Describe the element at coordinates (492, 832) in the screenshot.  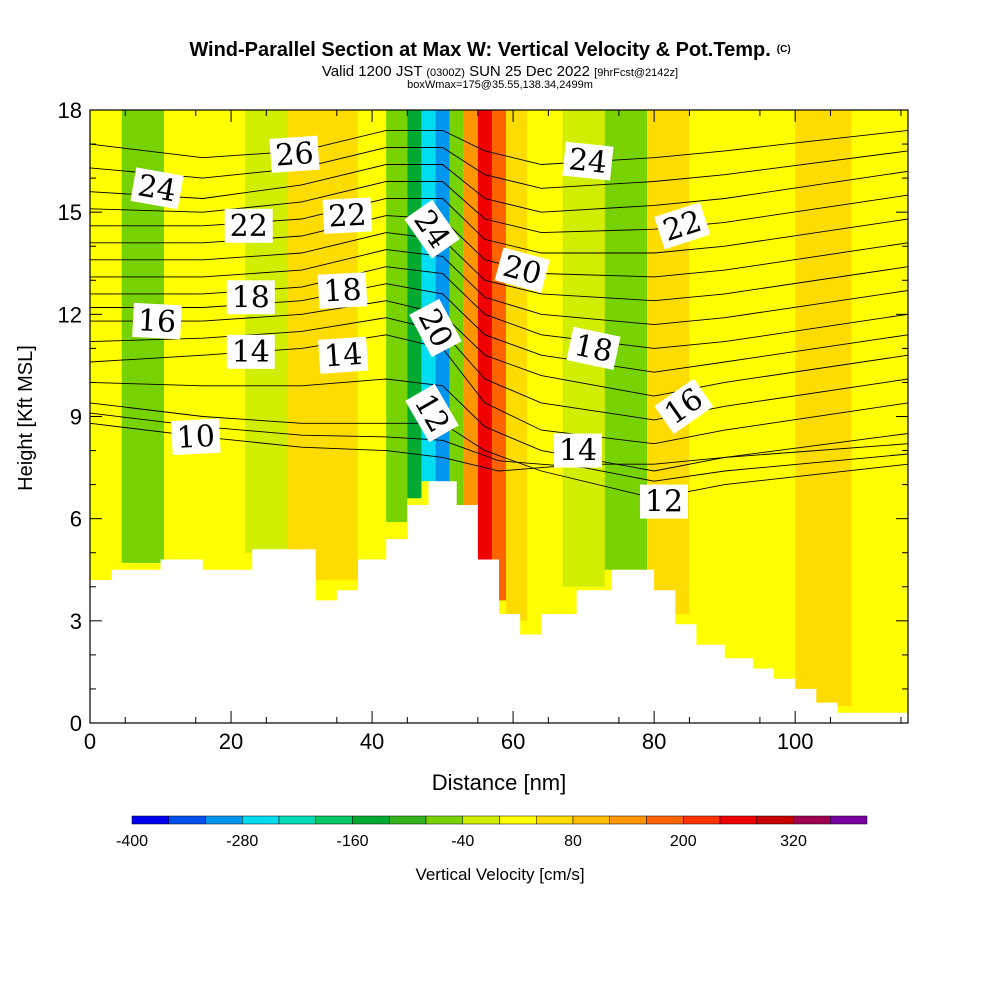
I see `colorbar: -400 -280 -160 -40 80 200 320` at that location.